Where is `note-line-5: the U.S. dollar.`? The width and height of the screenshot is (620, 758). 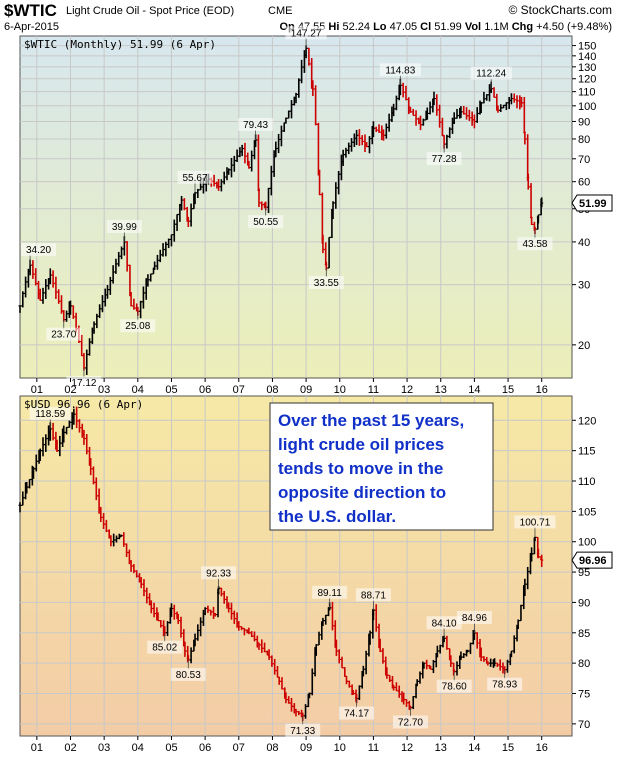 note-line-5: the U.S. dollar. is located at coordinates (337, 516).